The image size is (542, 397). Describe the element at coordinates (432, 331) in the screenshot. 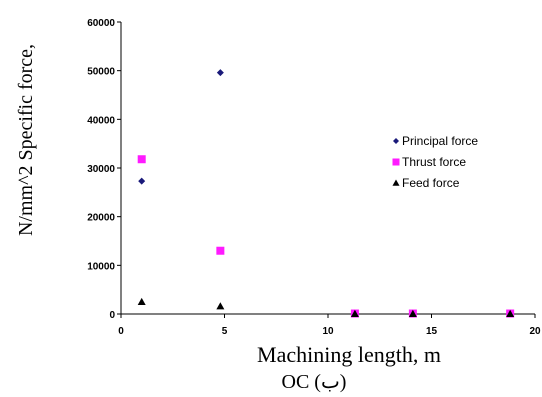

I see `x-tick-label: 15` at that location.